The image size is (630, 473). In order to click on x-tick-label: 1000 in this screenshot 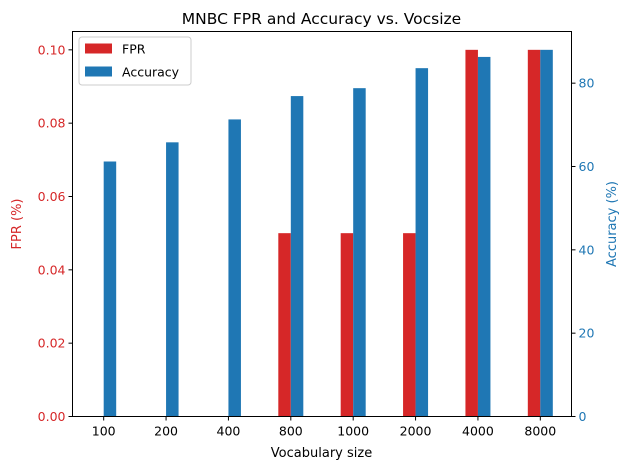, I will do `click(353, 431)`.